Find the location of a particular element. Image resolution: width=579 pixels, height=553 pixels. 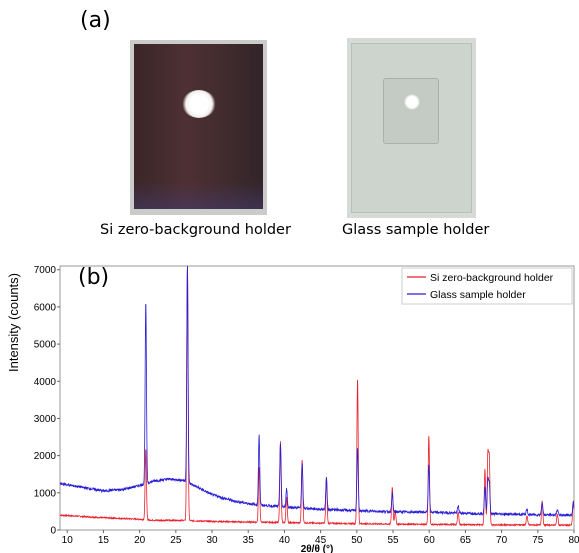

x-tick-label: 25 is located at coordinates (176, 540).